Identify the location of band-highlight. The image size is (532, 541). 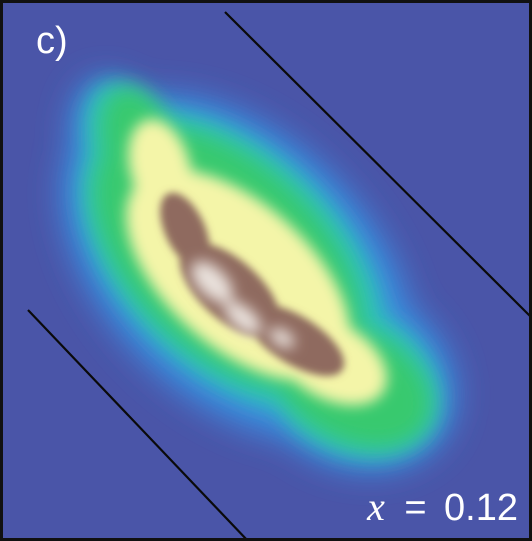
(243, 305).